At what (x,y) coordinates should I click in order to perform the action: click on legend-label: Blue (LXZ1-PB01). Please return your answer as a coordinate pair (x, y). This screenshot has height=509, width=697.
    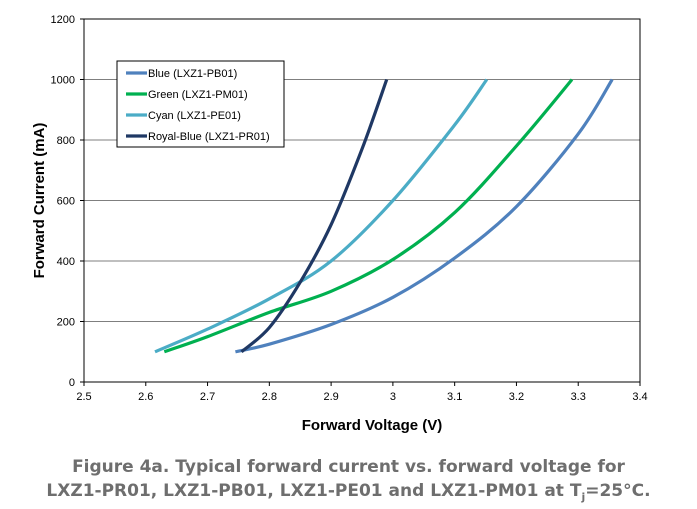
    Looking at the image, I should click on (192, 74).